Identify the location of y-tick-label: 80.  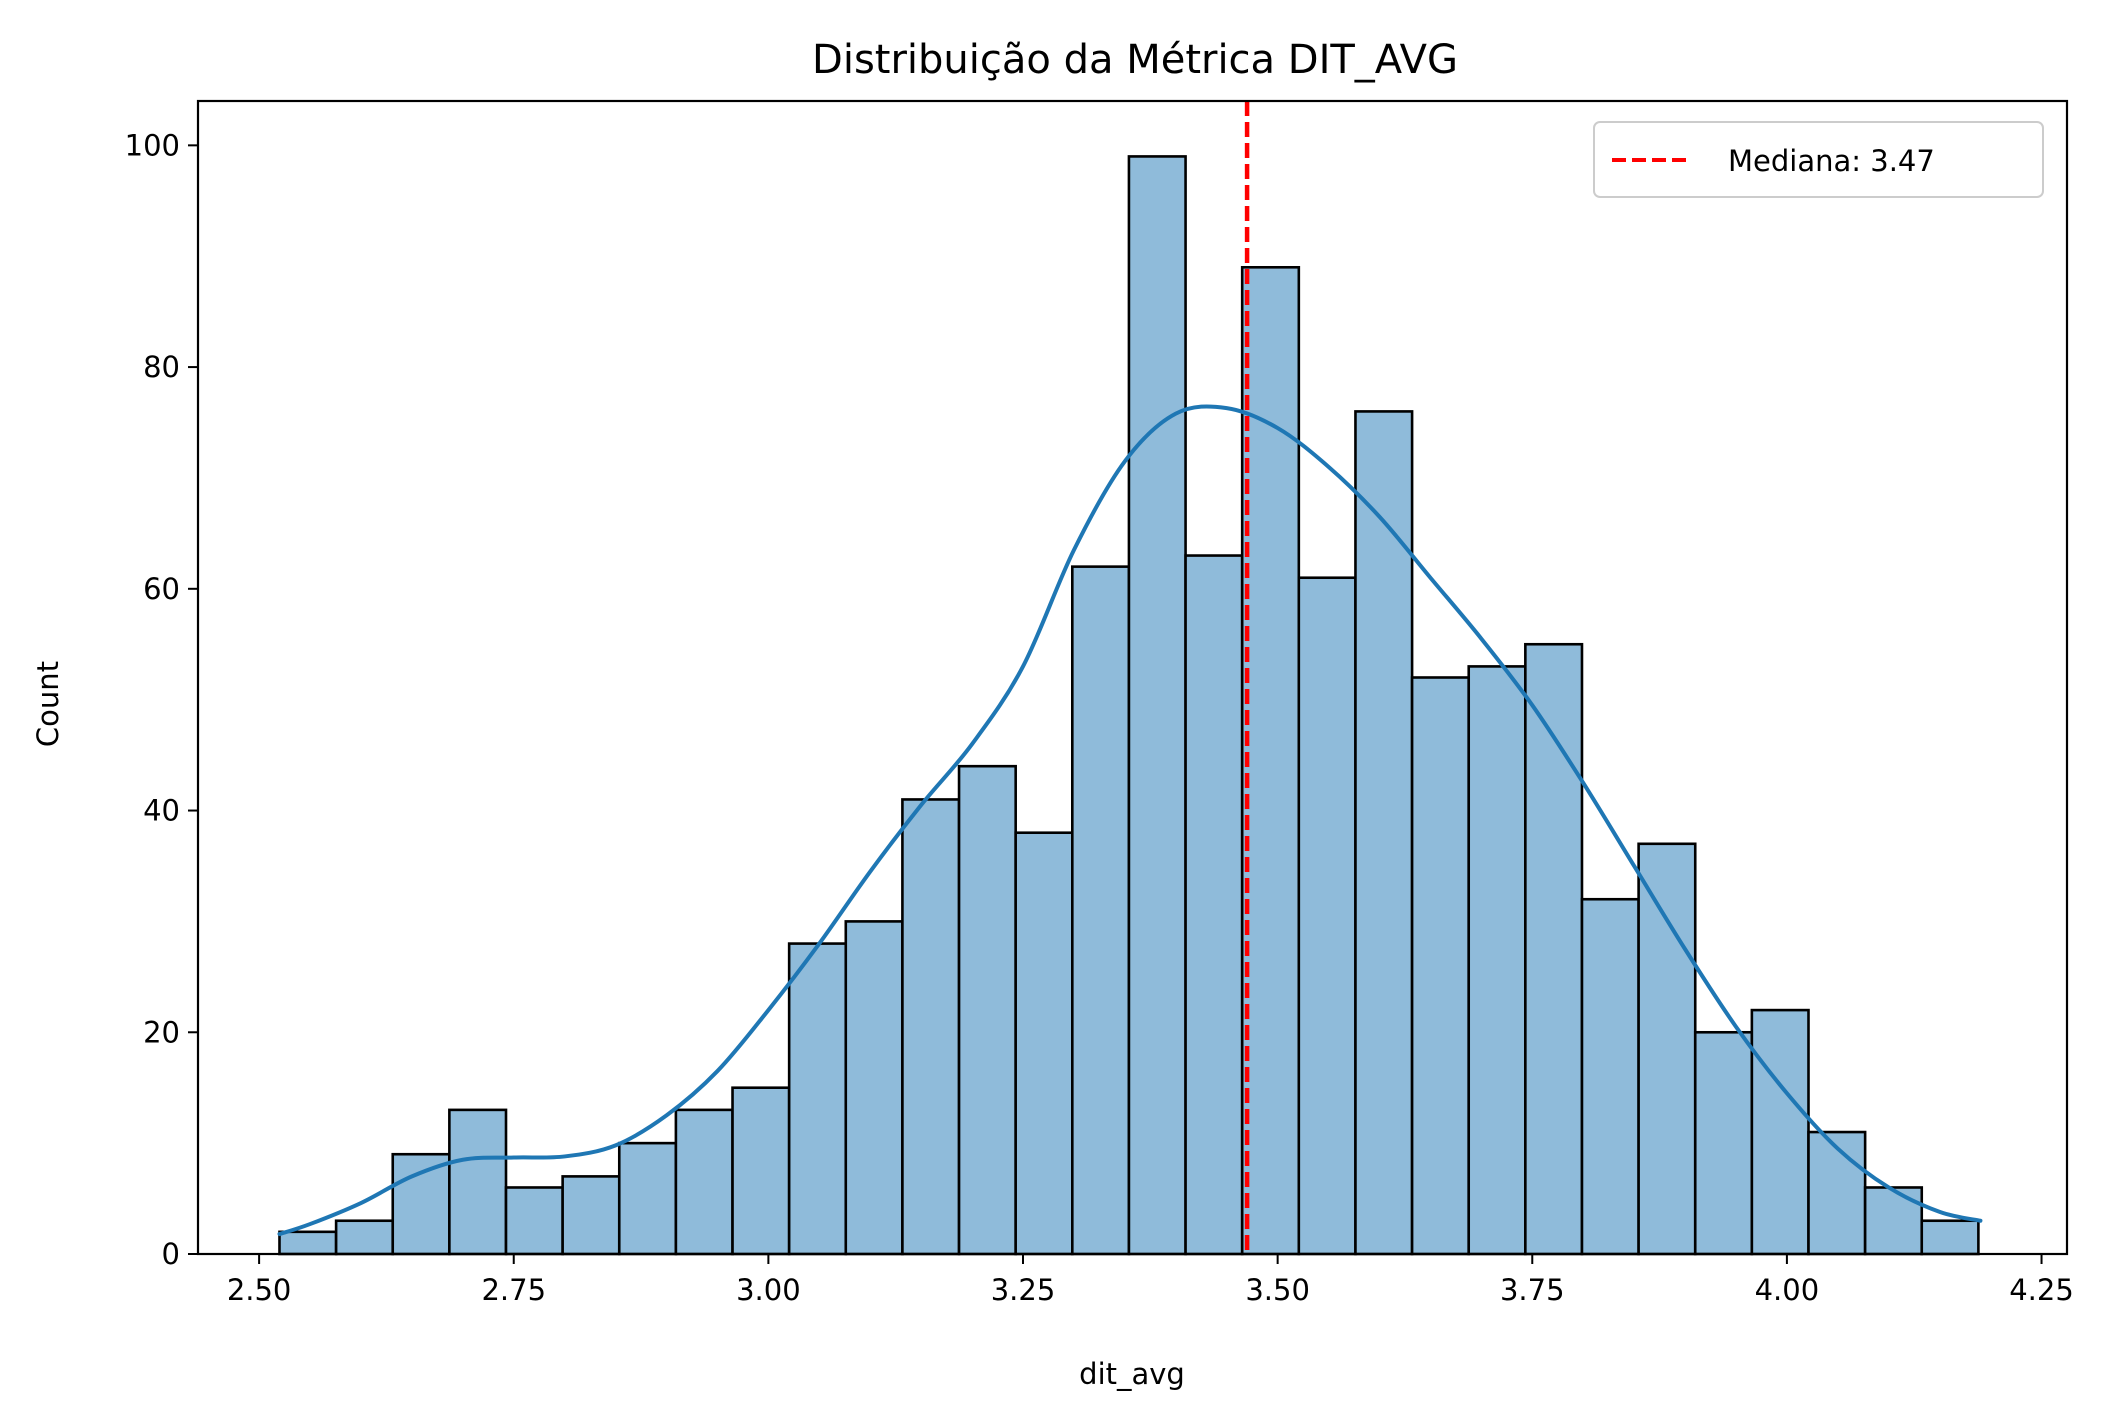
(161, 367).